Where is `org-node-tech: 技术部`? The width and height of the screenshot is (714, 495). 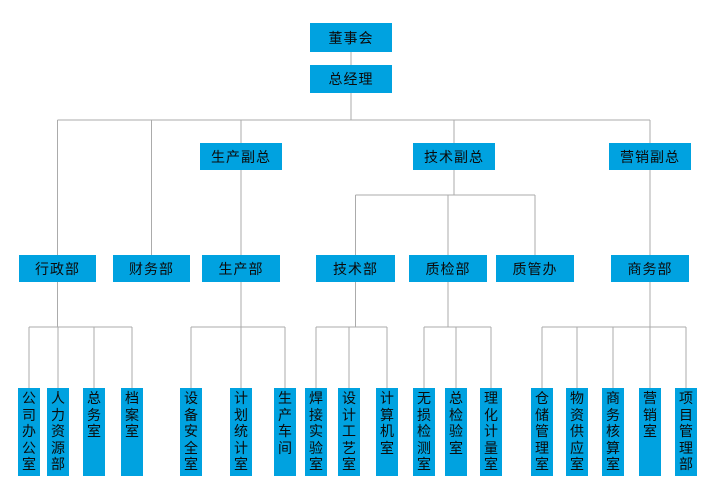
org-node-tech: 技术部 is located at coordinates (355, 268).